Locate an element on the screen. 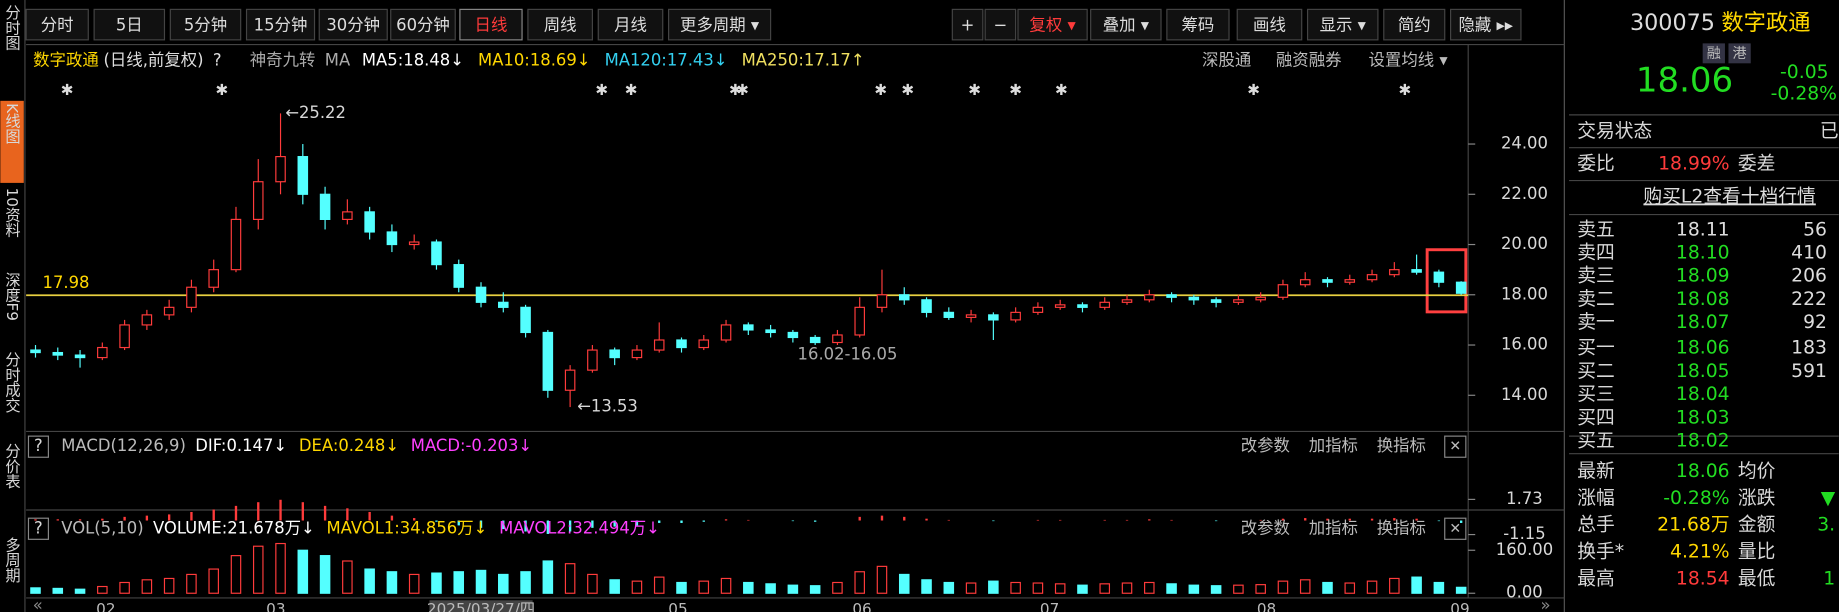  side-tab: 深度F9 is located at coordinates (12, 296).